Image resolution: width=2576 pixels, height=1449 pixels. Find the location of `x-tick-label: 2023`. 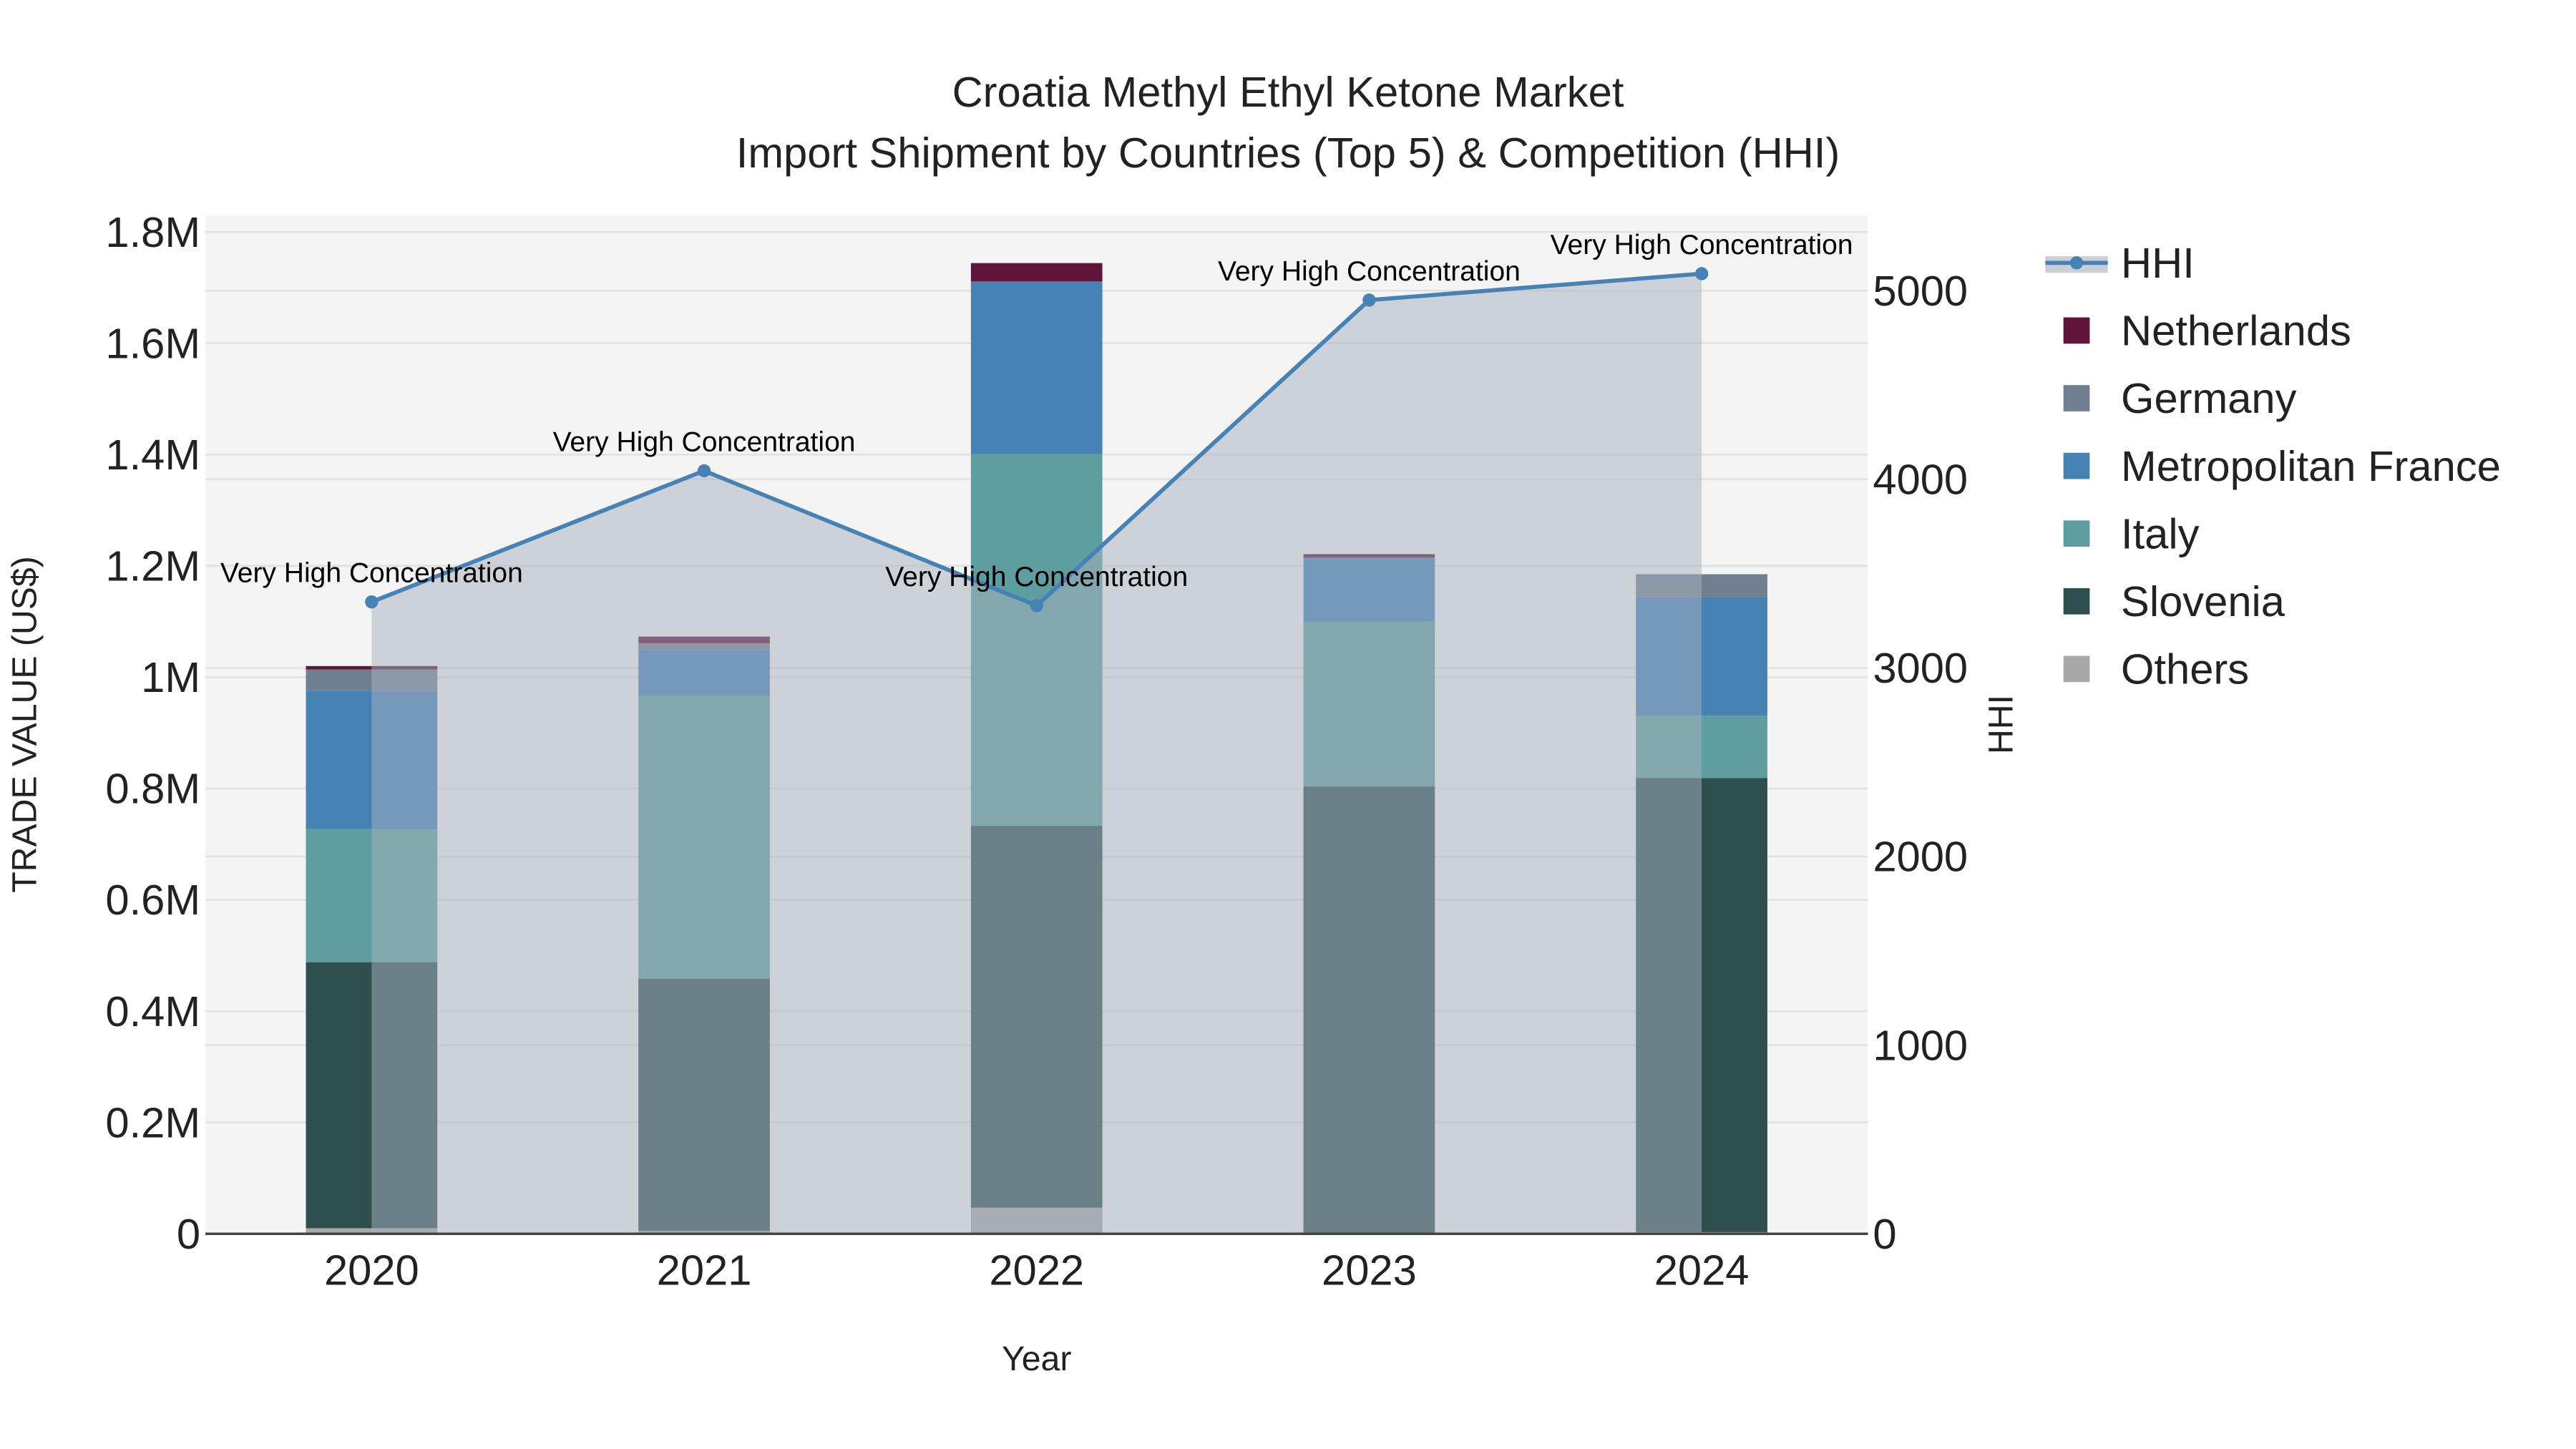

x-tick-label: 2023 is located at coordinates (1369, 1270).